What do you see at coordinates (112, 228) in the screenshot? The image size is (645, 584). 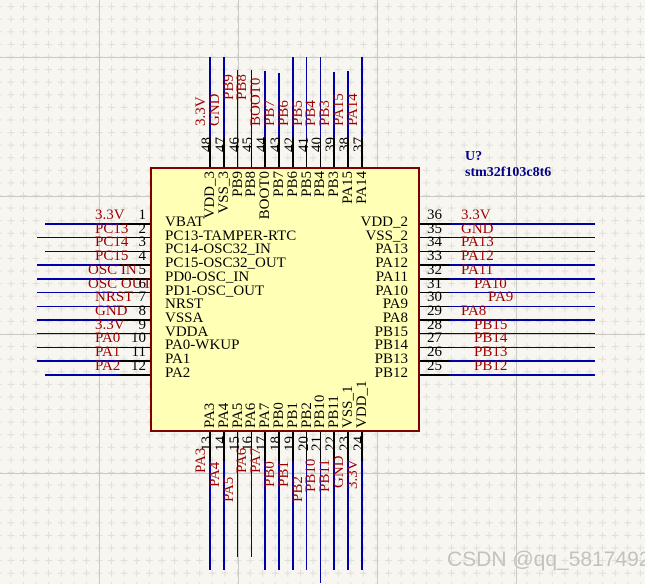 I see `net-label: PC13` at bounding box center [112, 228].